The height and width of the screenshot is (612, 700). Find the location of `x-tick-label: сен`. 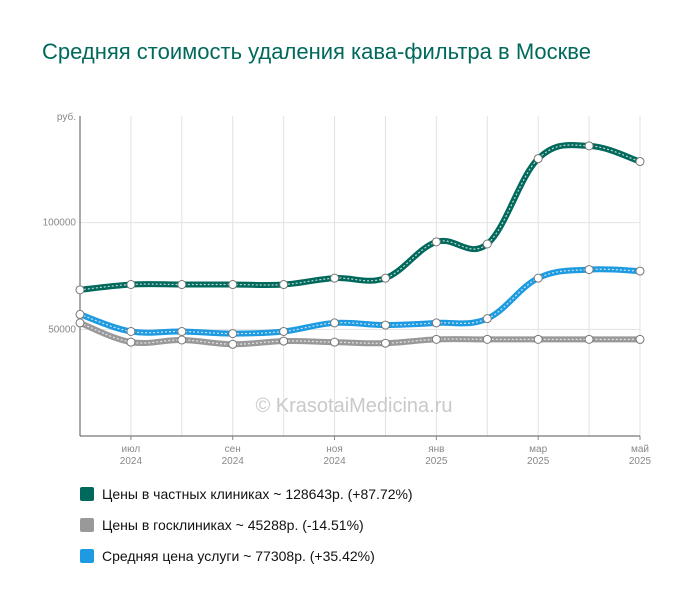

x-tick-label: сен is located at coordinates (233, 449).